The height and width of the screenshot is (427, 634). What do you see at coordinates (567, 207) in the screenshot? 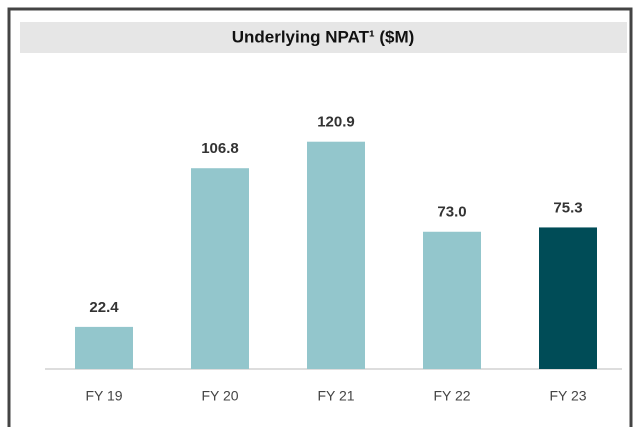
I see `value-label: 75.3` at bounding box center [567, 207].